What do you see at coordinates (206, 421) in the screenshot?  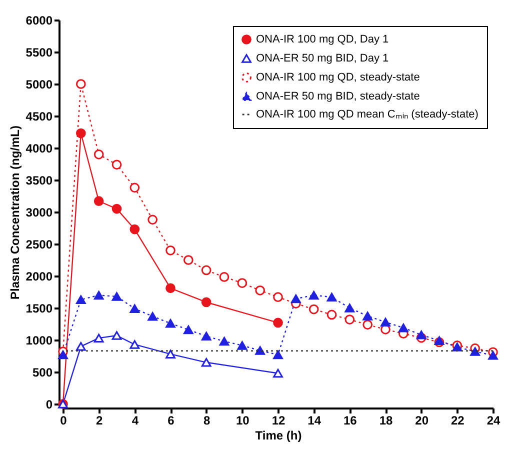 I see `x-tick-label: 8` at bounding box center [206, 421].